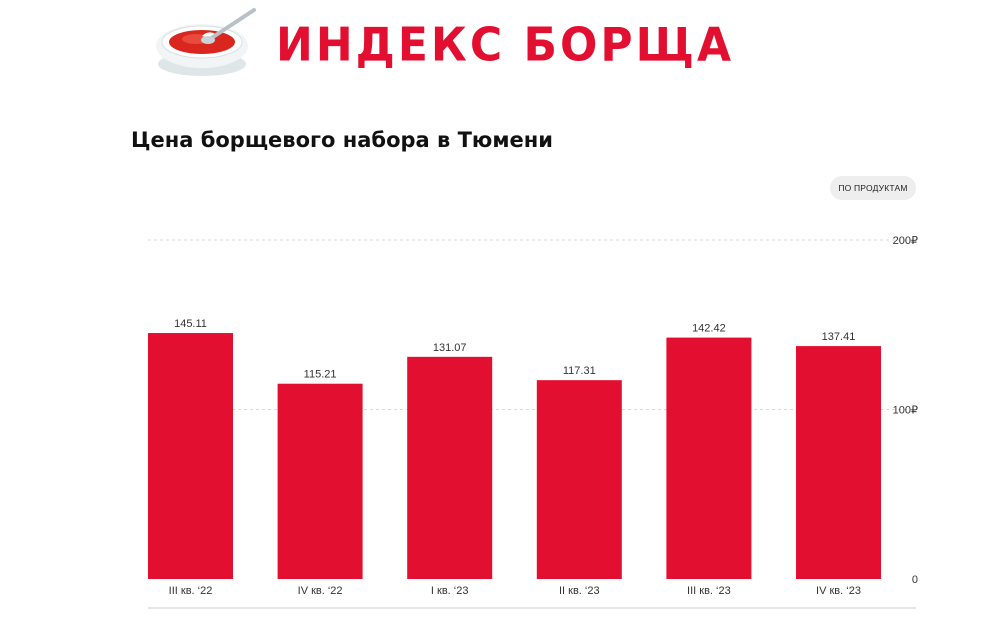  Describe the element at coordinates (873, 188) in the screenshot. I see `filter-by-products-button: ПО ПРОДУКТАМ` at that location.